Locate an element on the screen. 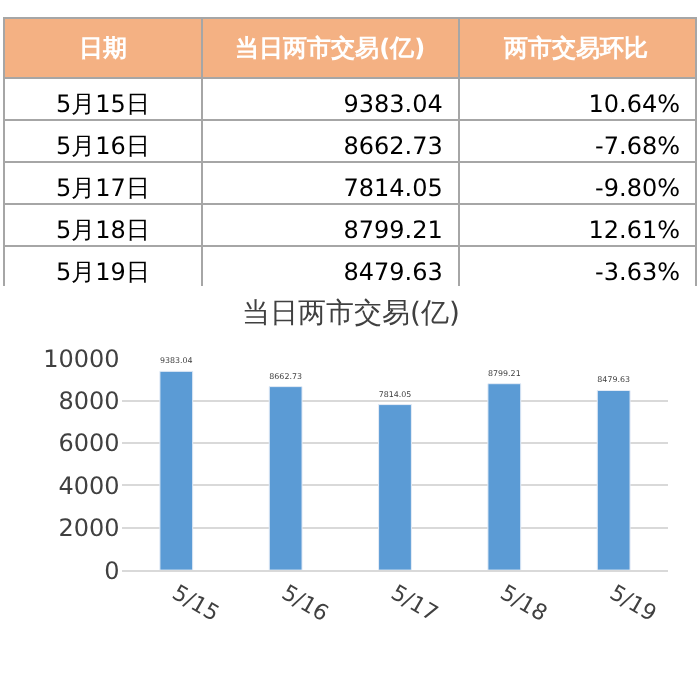 Image resolution: width=700 pixels, height=678 pixels. x-tick-label: 5/18 is located at coordinates (523, 603).